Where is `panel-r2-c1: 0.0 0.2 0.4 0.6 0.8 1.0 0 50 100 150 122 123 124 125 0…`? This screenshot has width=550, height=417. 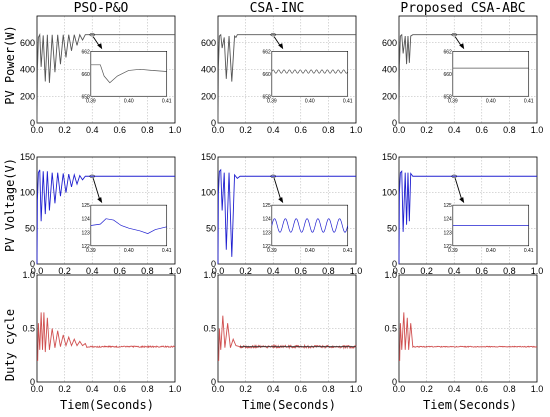
panel-r2-c1: 0.0 0.2 0.4 0.6 0.8 1.0 0 50 100 150 122 123 124 125 0… is located at coordinates (100, 214).